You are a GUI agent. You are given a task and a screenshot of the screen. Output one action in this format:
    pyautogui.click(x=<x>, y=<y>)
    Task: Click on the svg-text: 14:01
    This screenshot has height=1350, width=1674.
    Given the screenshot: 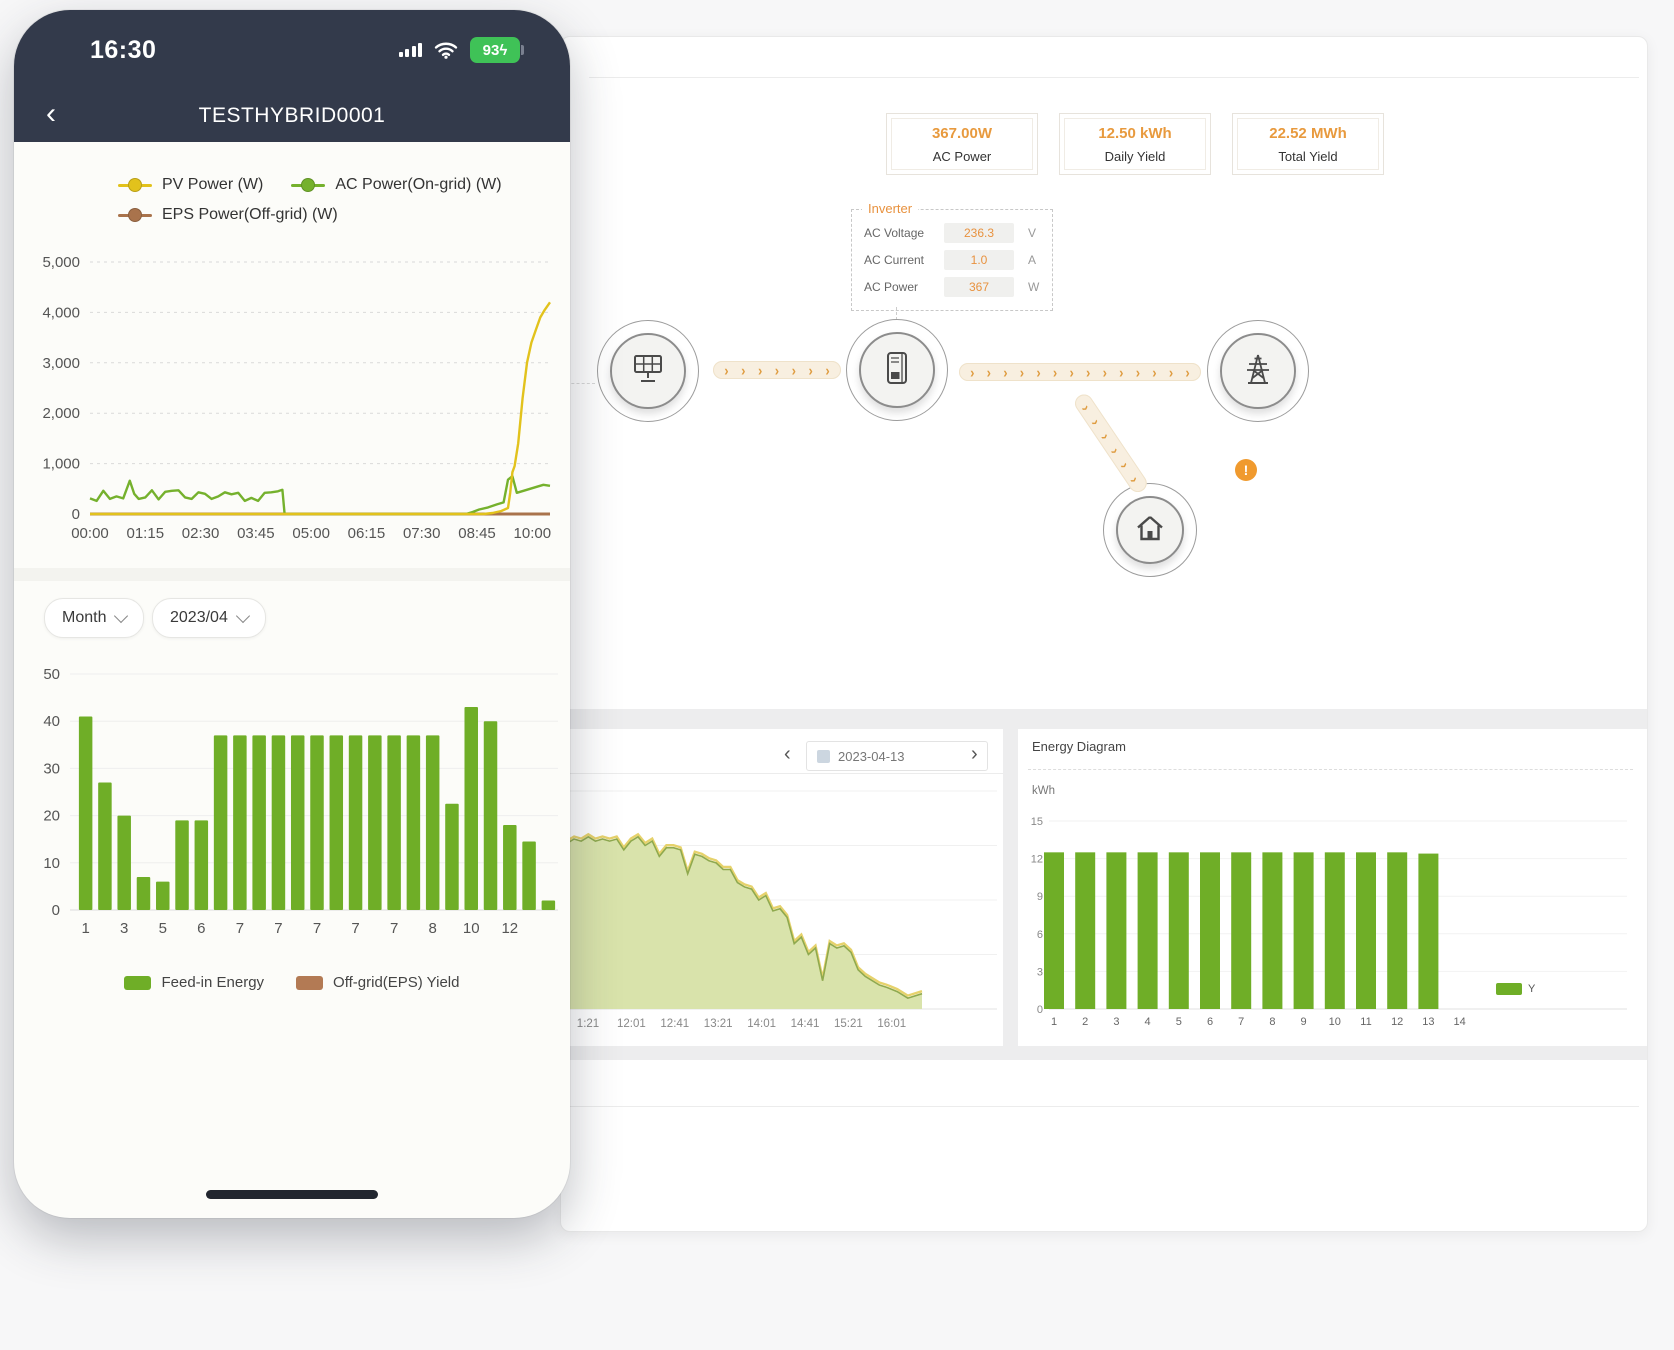 What is the action you would take?
    pyautogui.click(x=761, y=1024)
    